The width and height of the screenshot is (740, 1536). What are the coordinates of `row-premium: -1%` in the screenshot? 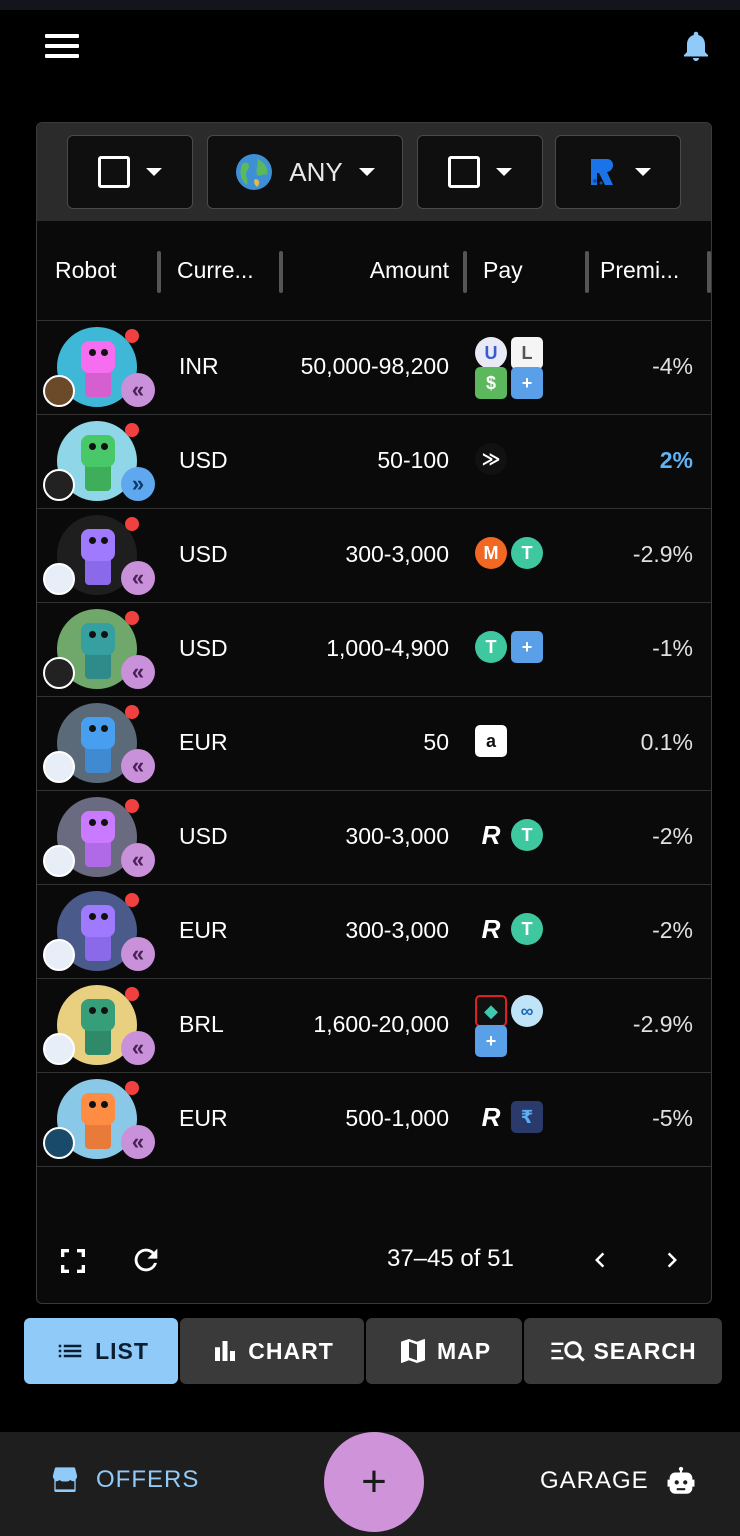 It's located at (672, 648).